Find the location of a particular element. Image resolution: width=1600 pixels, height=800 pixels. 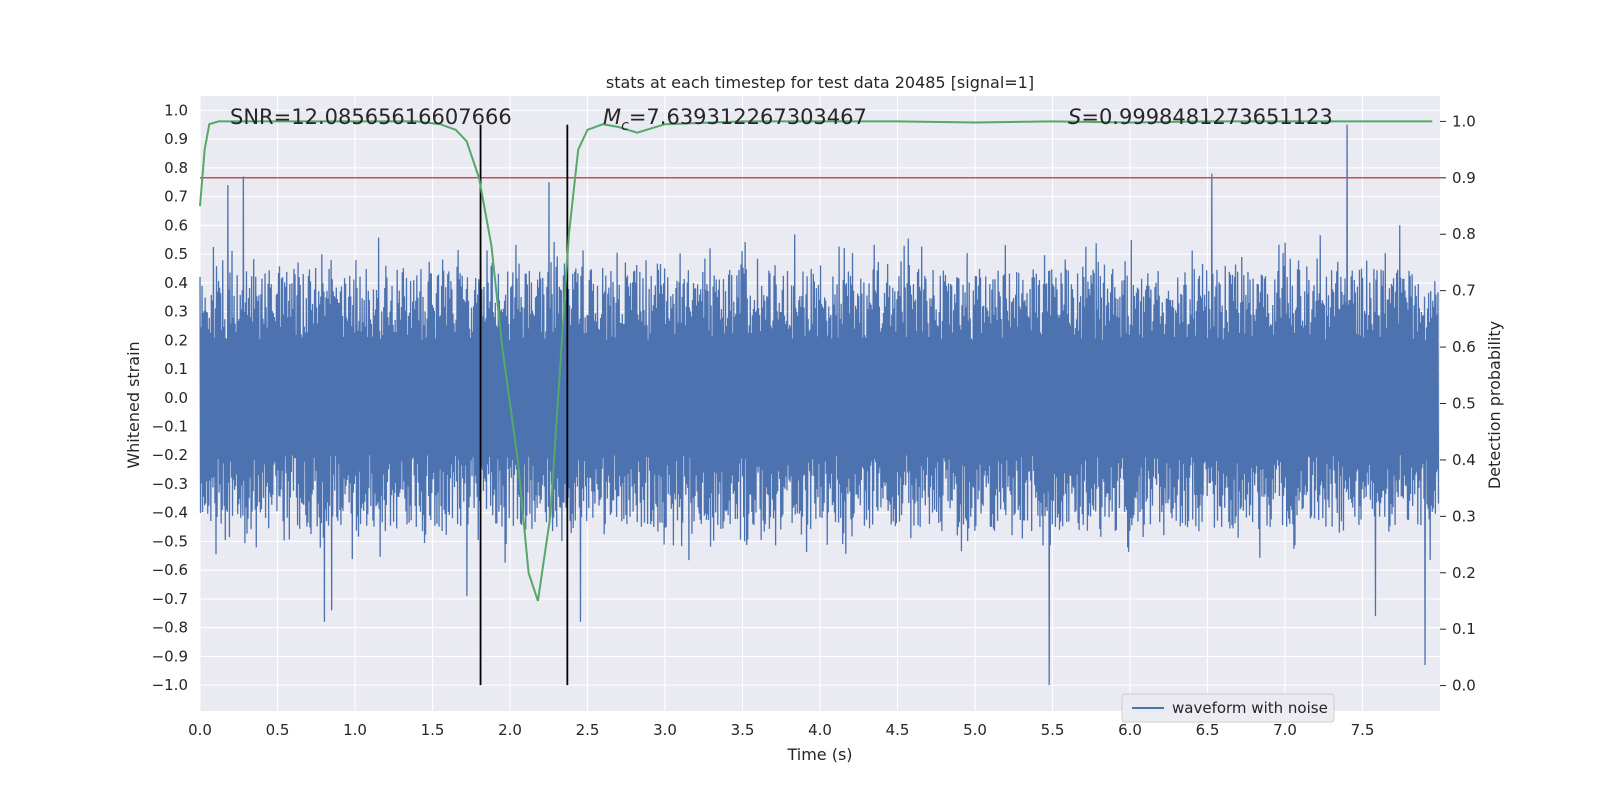

chirp-mass-annotation: Mc=7.639312267303467 is located at coordinates (735, 119).